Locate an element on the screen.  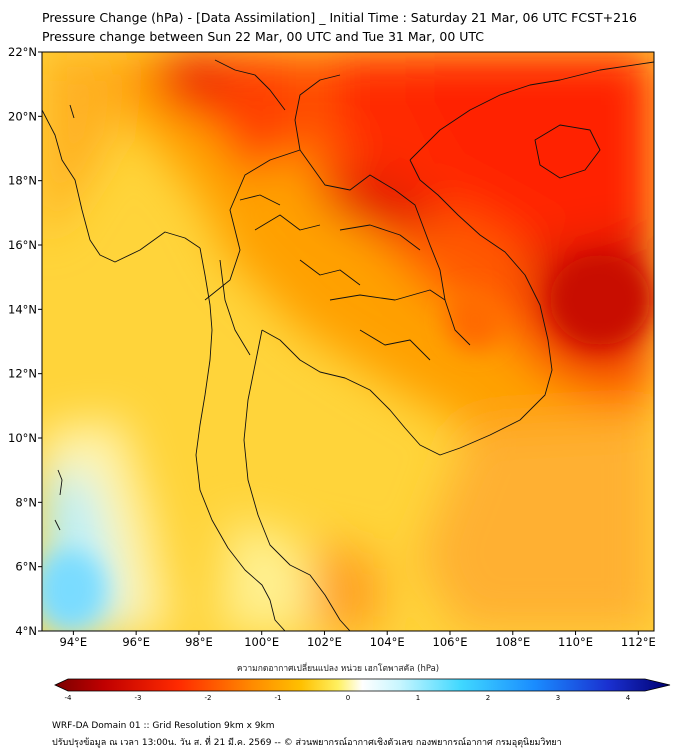
lat-tick-label: 16°N is located at coordinates (22, 245).